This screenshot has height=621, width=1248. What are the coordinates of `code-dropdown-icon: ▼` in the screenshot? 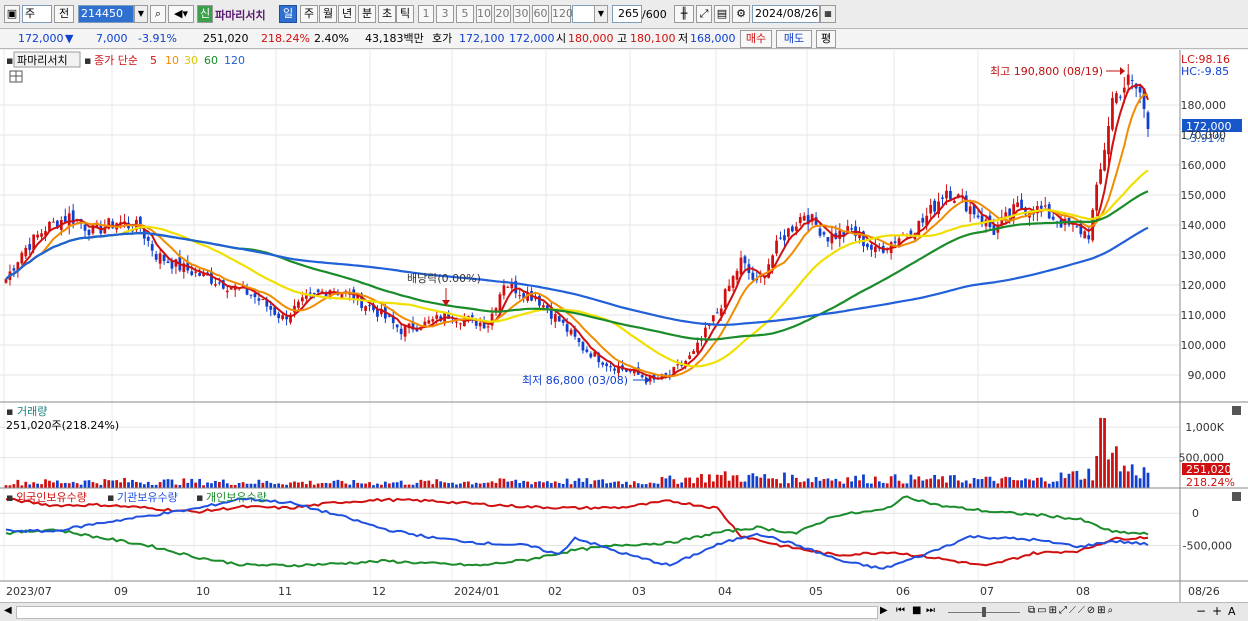 It's located at (141, 14).